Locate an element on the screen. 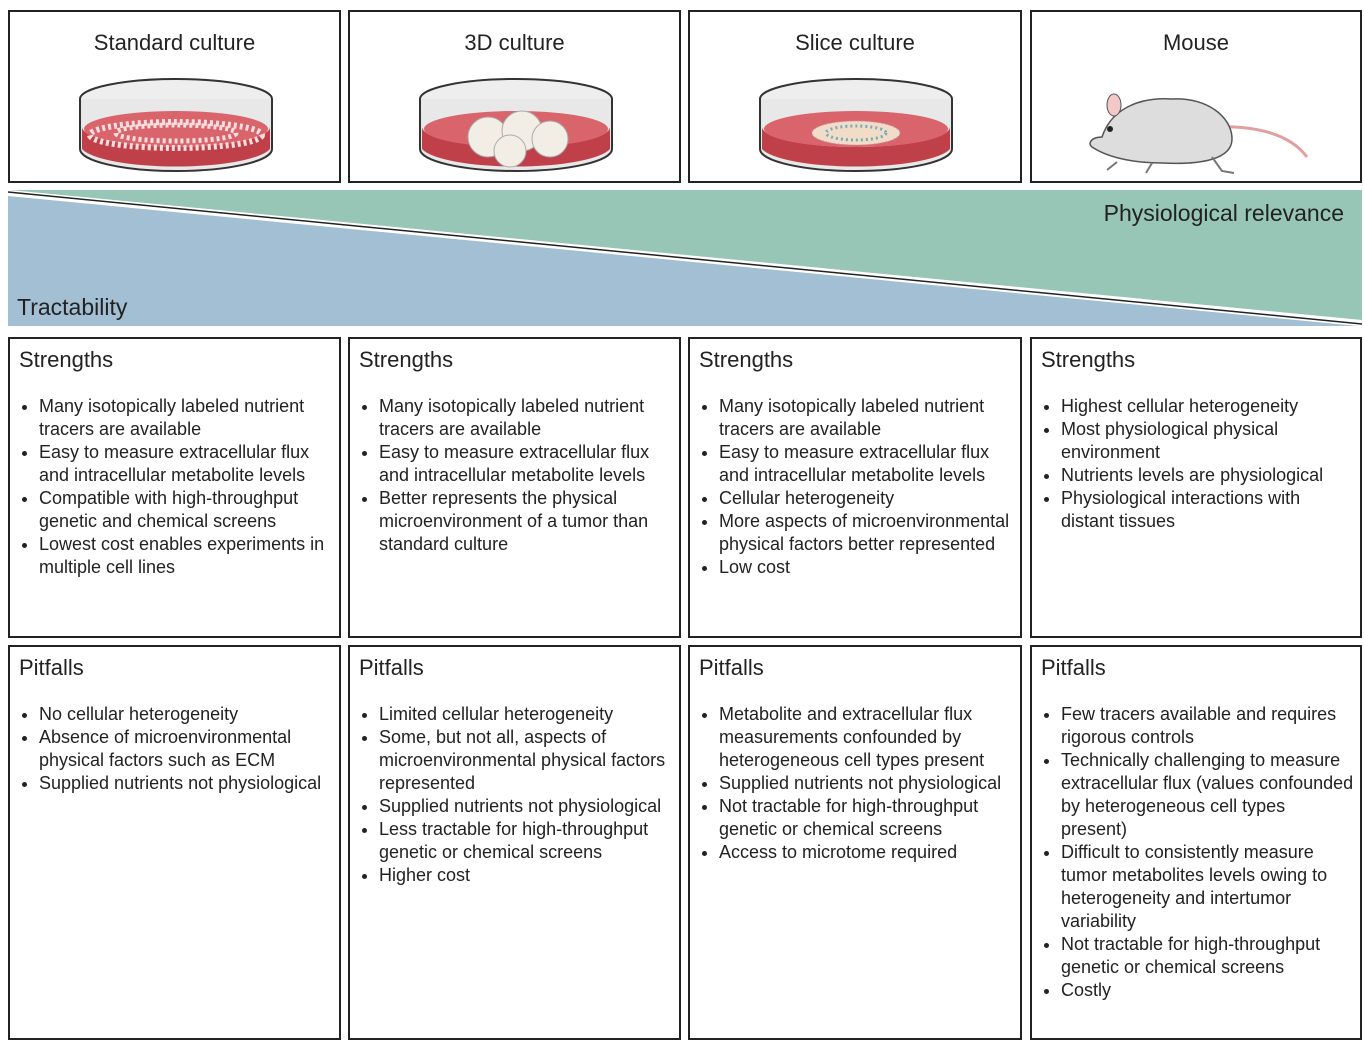 The width and height of the screenshot is (1364, 1040). model-title: Mouse is located at coordinates (1196, 42).